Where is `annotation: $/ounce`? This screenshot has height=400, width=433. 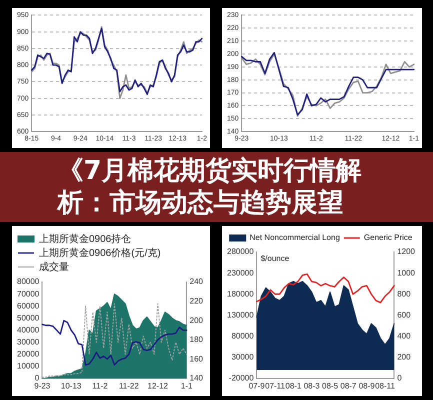 annotation: $/ounce is located at coordinates (275, 259).